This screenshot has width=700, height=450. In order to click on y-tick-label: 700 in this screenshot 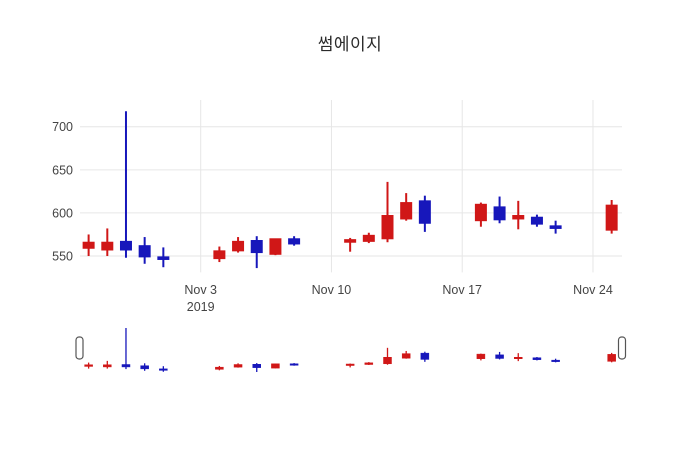, I will do `click(62, 127)`.